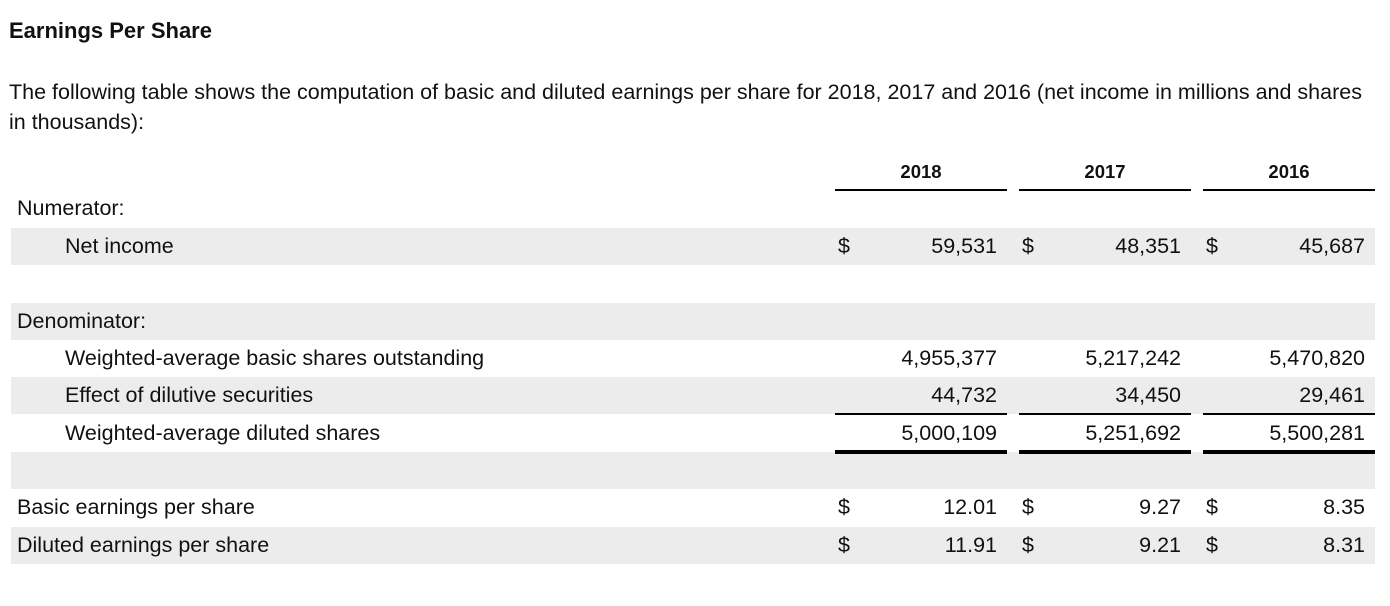 The height and width of the screenshot is (606, 1390). What do you see at coordinates (1317, 358) in the screenshot?
I see `basic-shares-2016: 5,470,820` at bounding box center [1317, 358].